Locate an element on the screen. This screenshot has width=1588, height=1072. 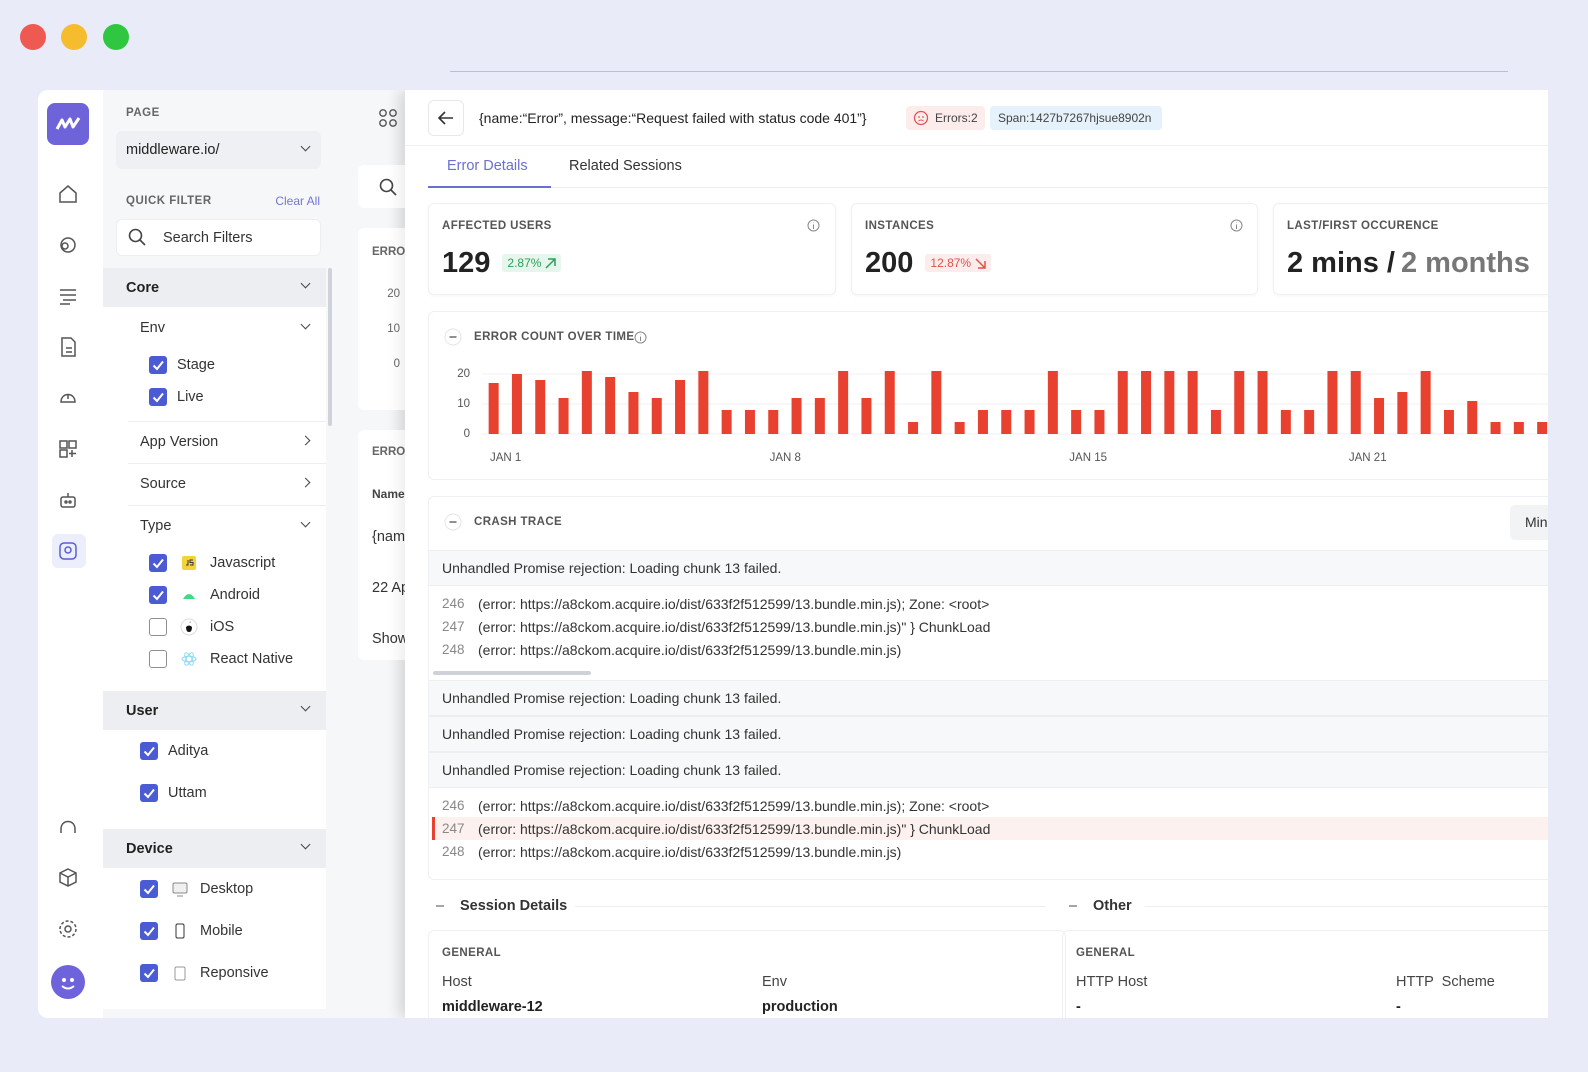
clear-all: Clear All is located at coordinates (297, 201).